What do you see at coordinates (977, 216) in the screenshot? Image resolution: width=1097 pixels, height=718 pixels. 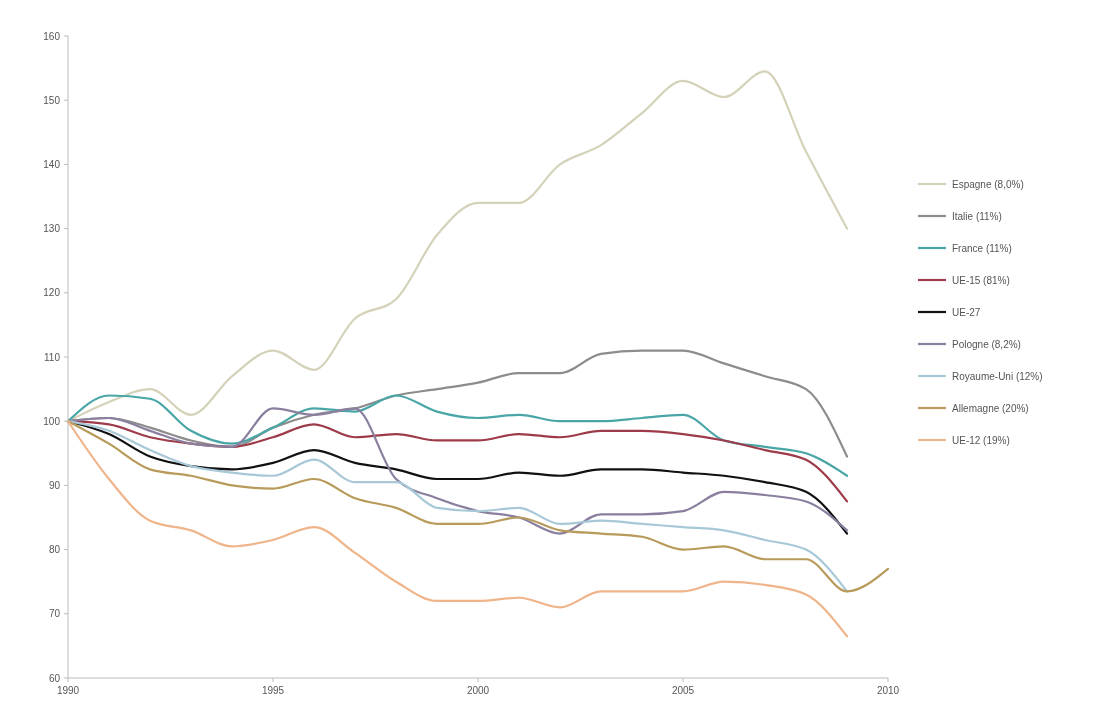 I see `legend-label: Italie (11%)` at bounding box center [977, 216].